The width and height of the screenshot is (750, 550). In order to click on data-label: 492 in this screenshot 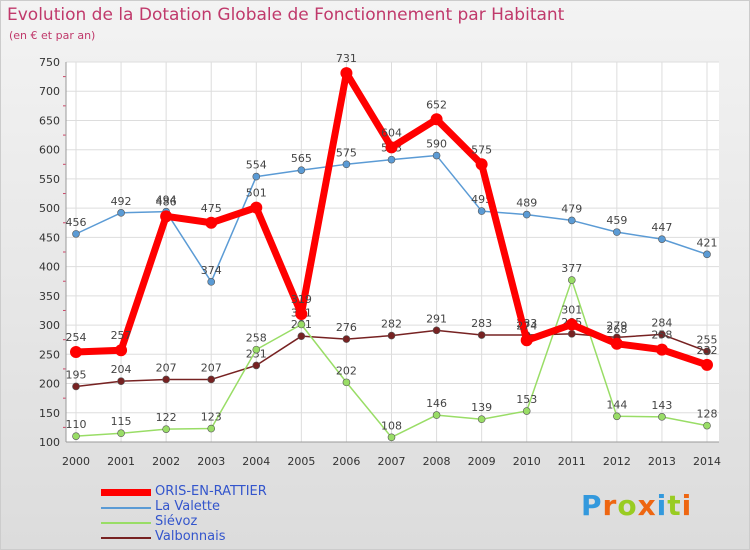, I will do `click(121, 201)`.